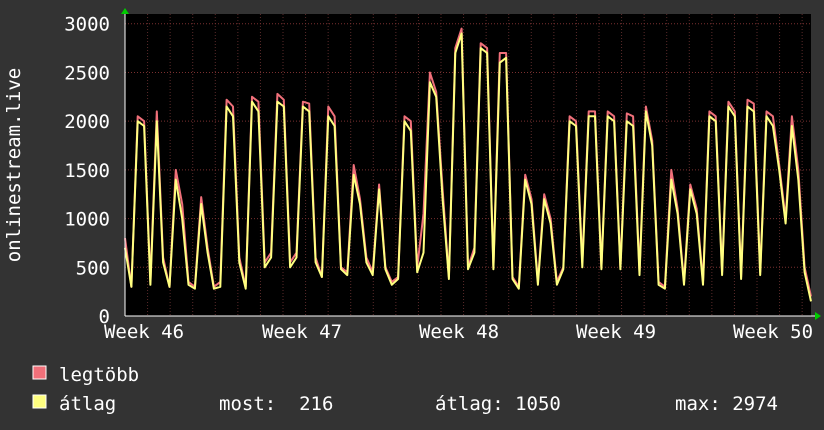 Image resolution: width=824 pixels, height=430 pixels. What do you see at coordinates (99, 375) in the screenshot?
I see `legend-label-max: legtöbb` at bounding box center [99, 375].